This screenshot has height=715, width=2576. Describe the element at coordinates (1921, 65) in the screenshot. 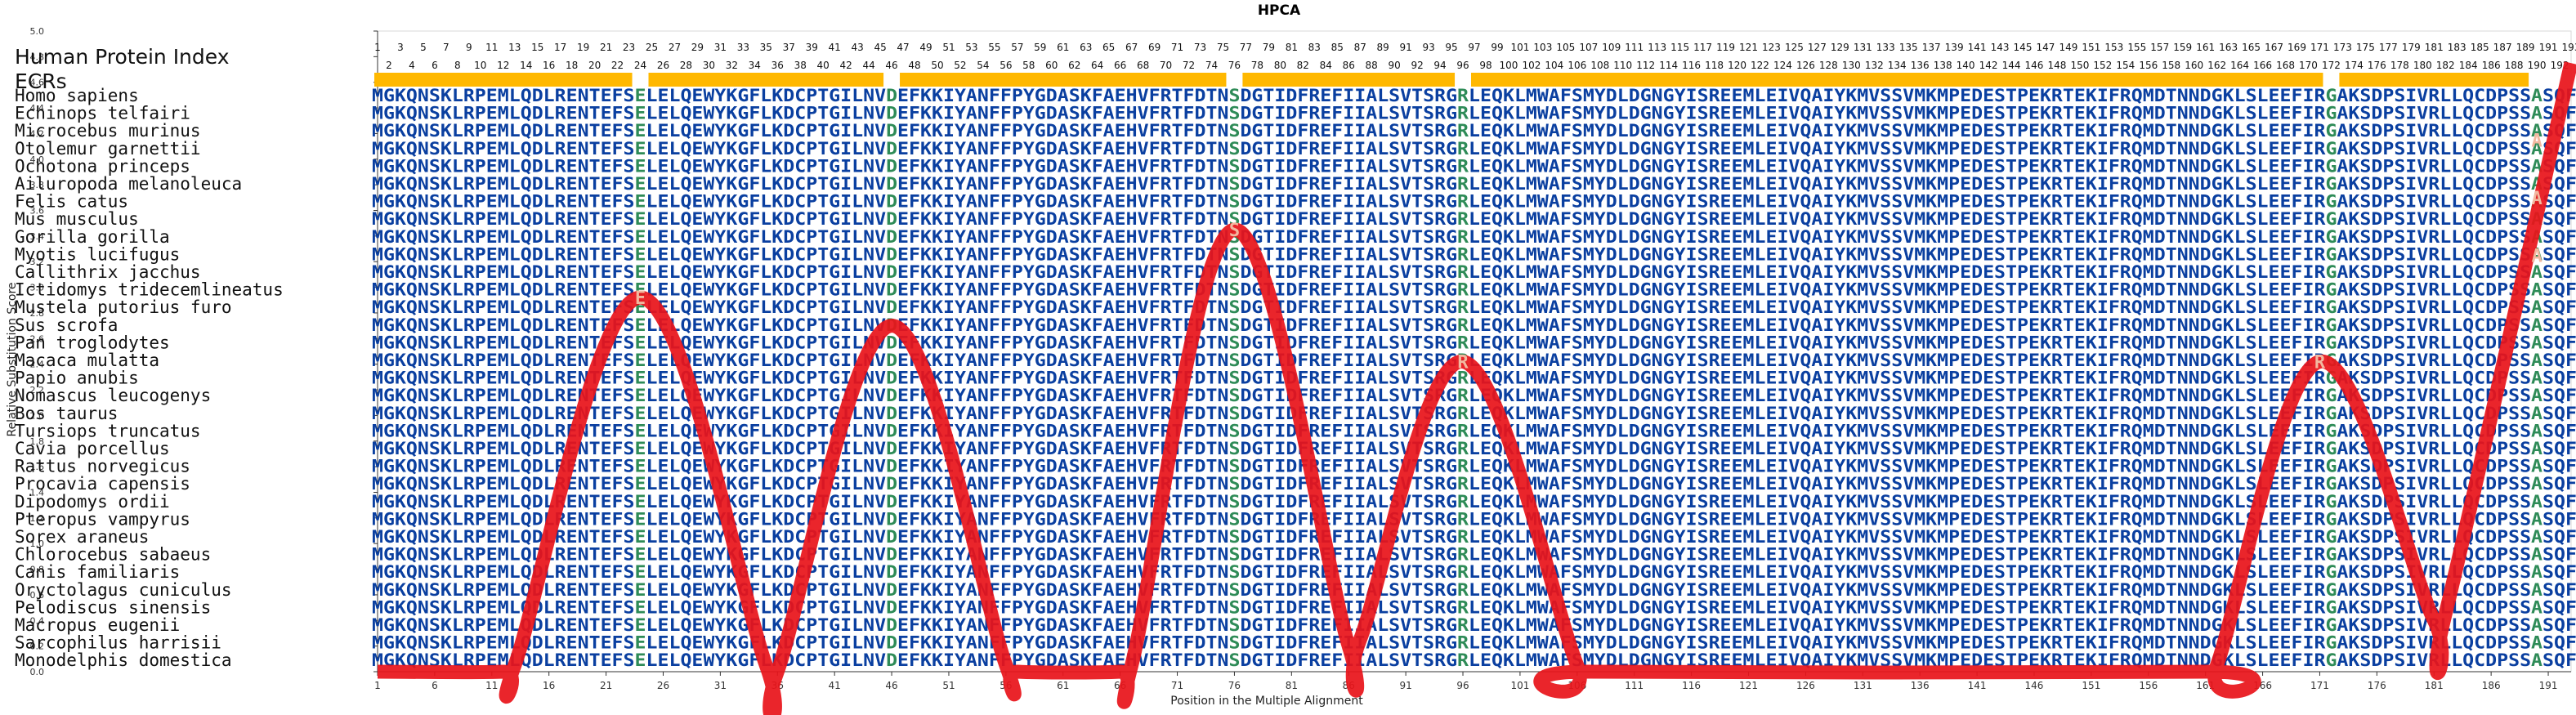

I see `protein-index-number: 136` at that location.